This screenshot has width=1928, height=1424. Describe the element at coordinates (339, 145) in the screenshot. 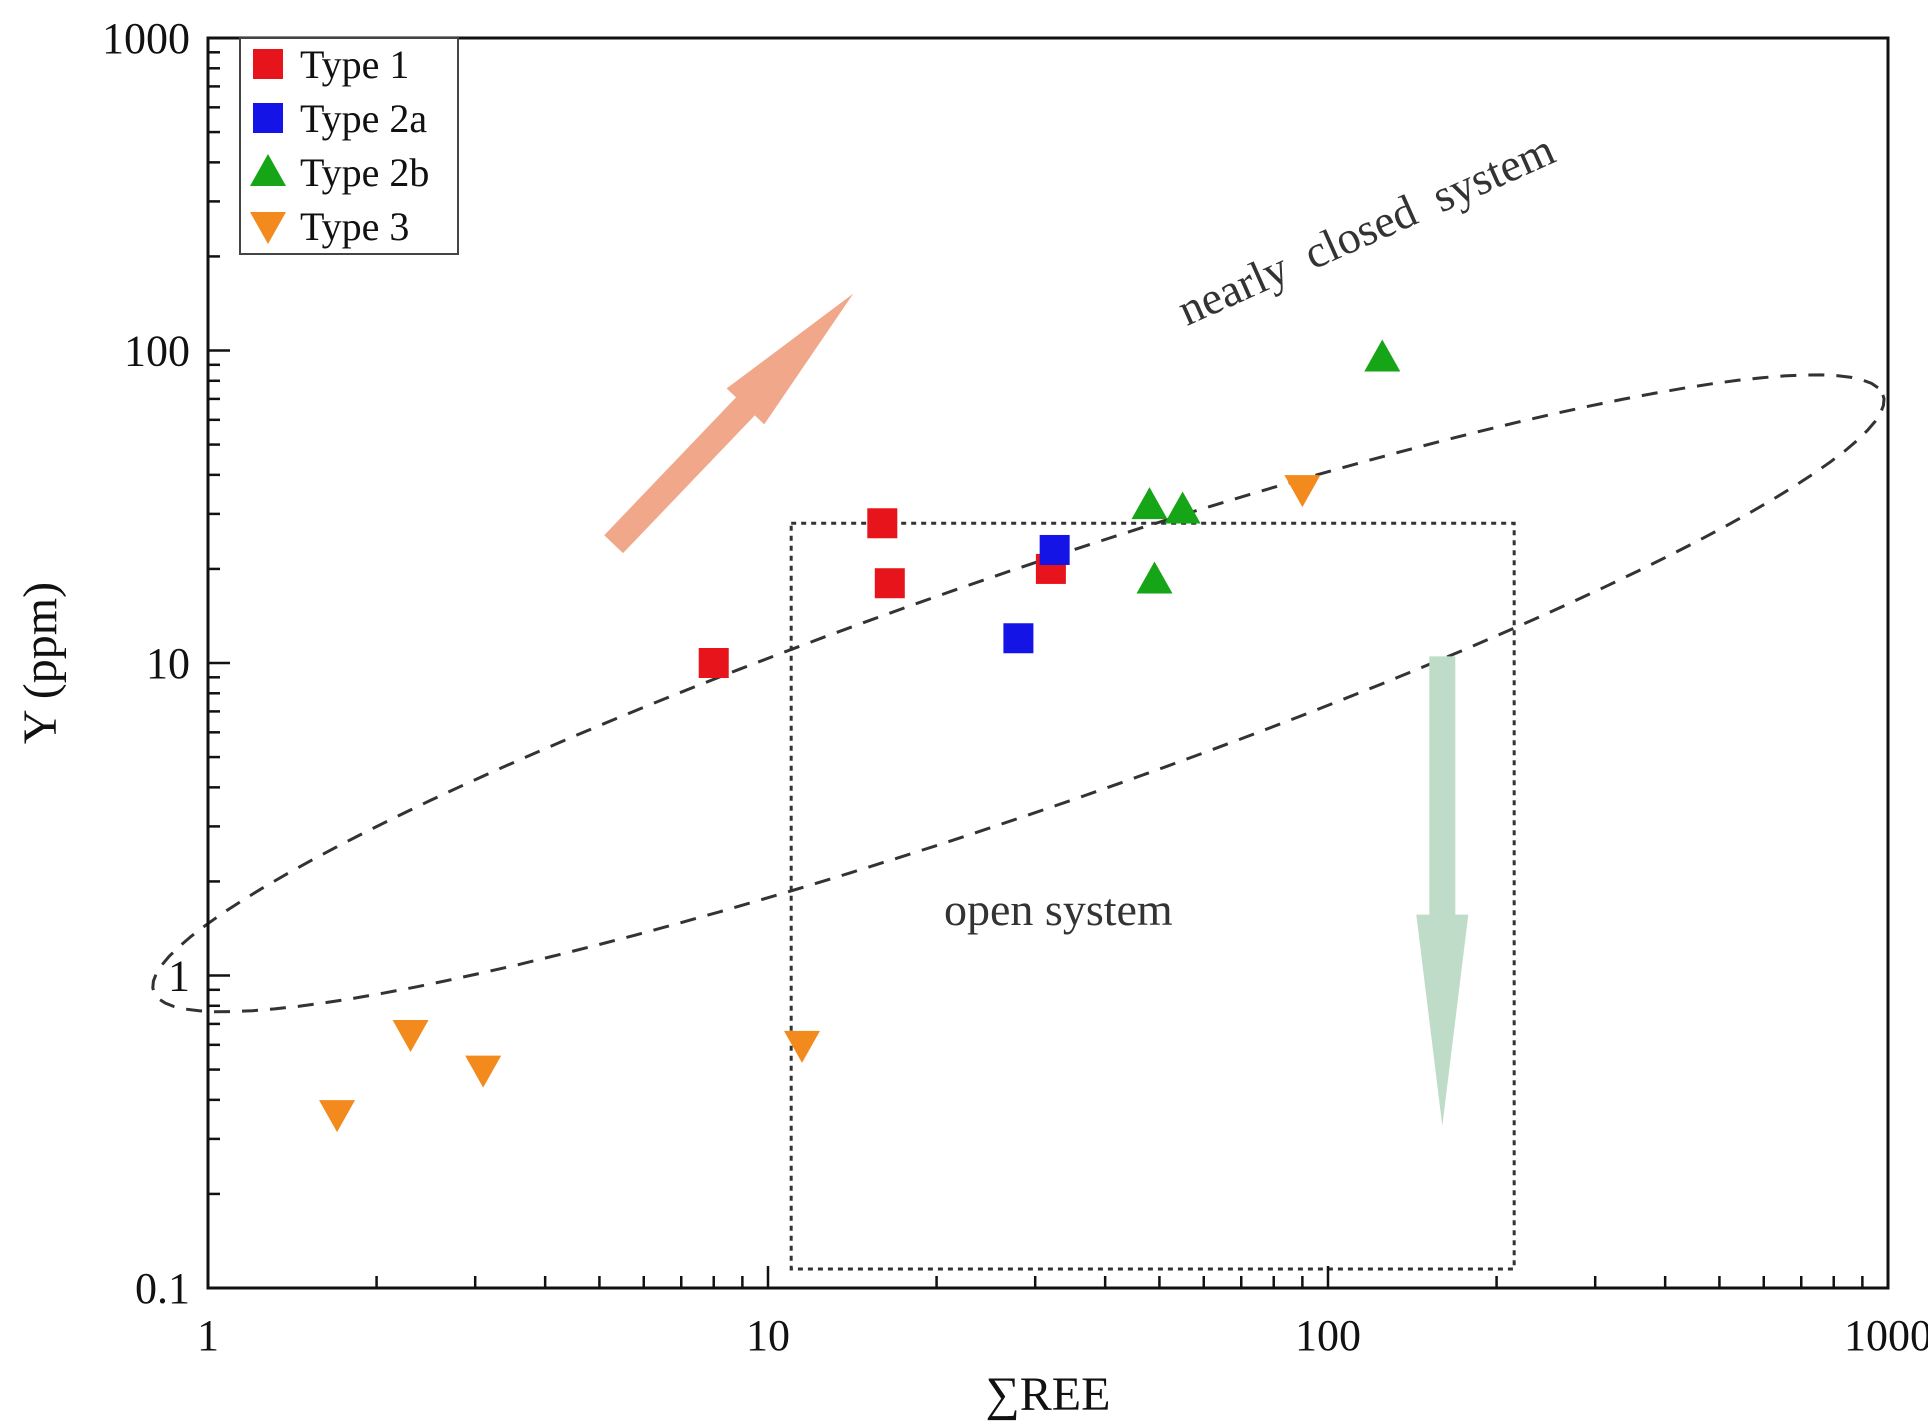

I see `legend-items: Type 1 Type 2a Type 2b Type 3` at that location.